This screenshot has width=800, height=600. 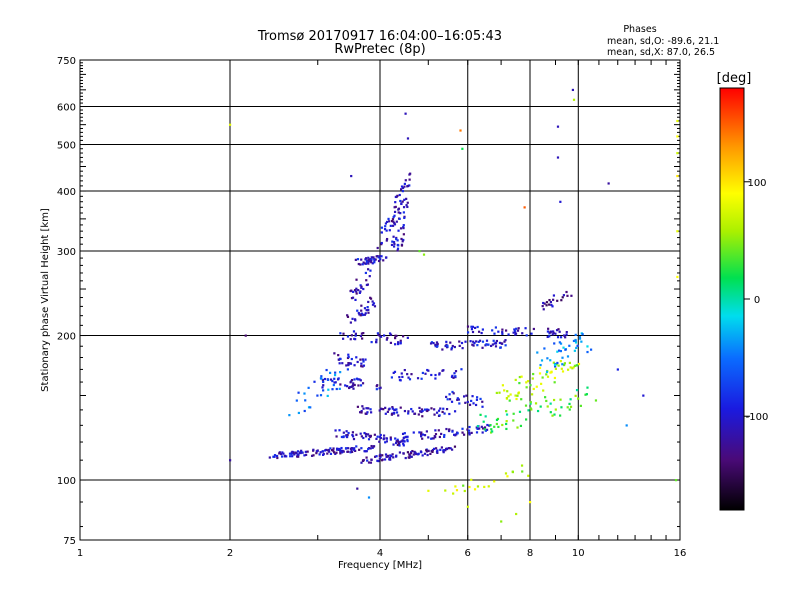 What do you see at coordinates (757, 300) in the screenshot?
I see `colorbar-tick-label: 0` at bounding box center [757, 300].